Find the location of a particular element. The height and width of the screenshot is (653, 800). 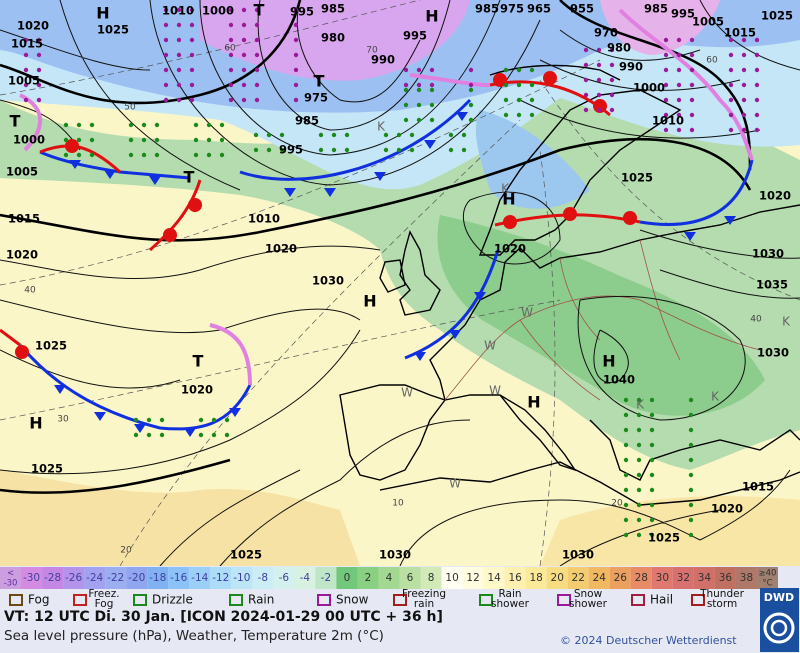

cold-area is located at coordinates (660, 27).